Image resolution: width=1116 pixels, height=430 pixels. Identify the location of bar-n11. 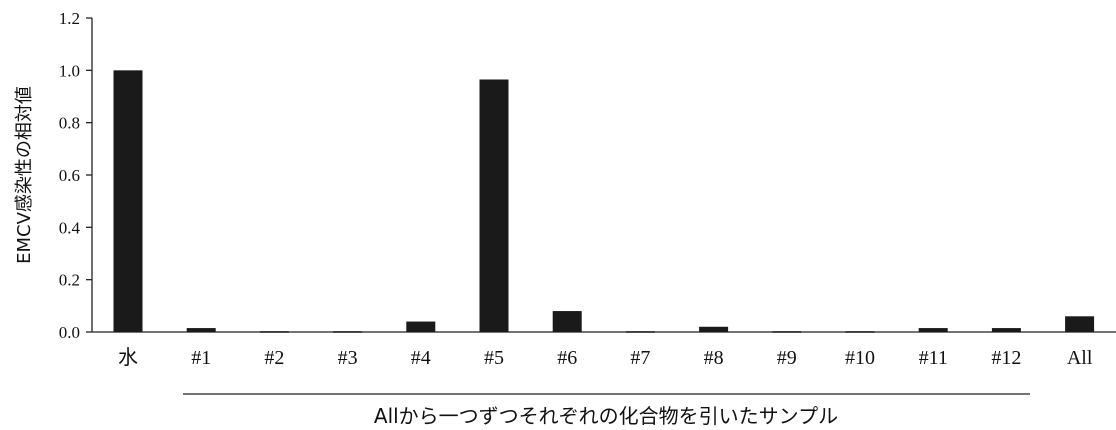
(933, 330).